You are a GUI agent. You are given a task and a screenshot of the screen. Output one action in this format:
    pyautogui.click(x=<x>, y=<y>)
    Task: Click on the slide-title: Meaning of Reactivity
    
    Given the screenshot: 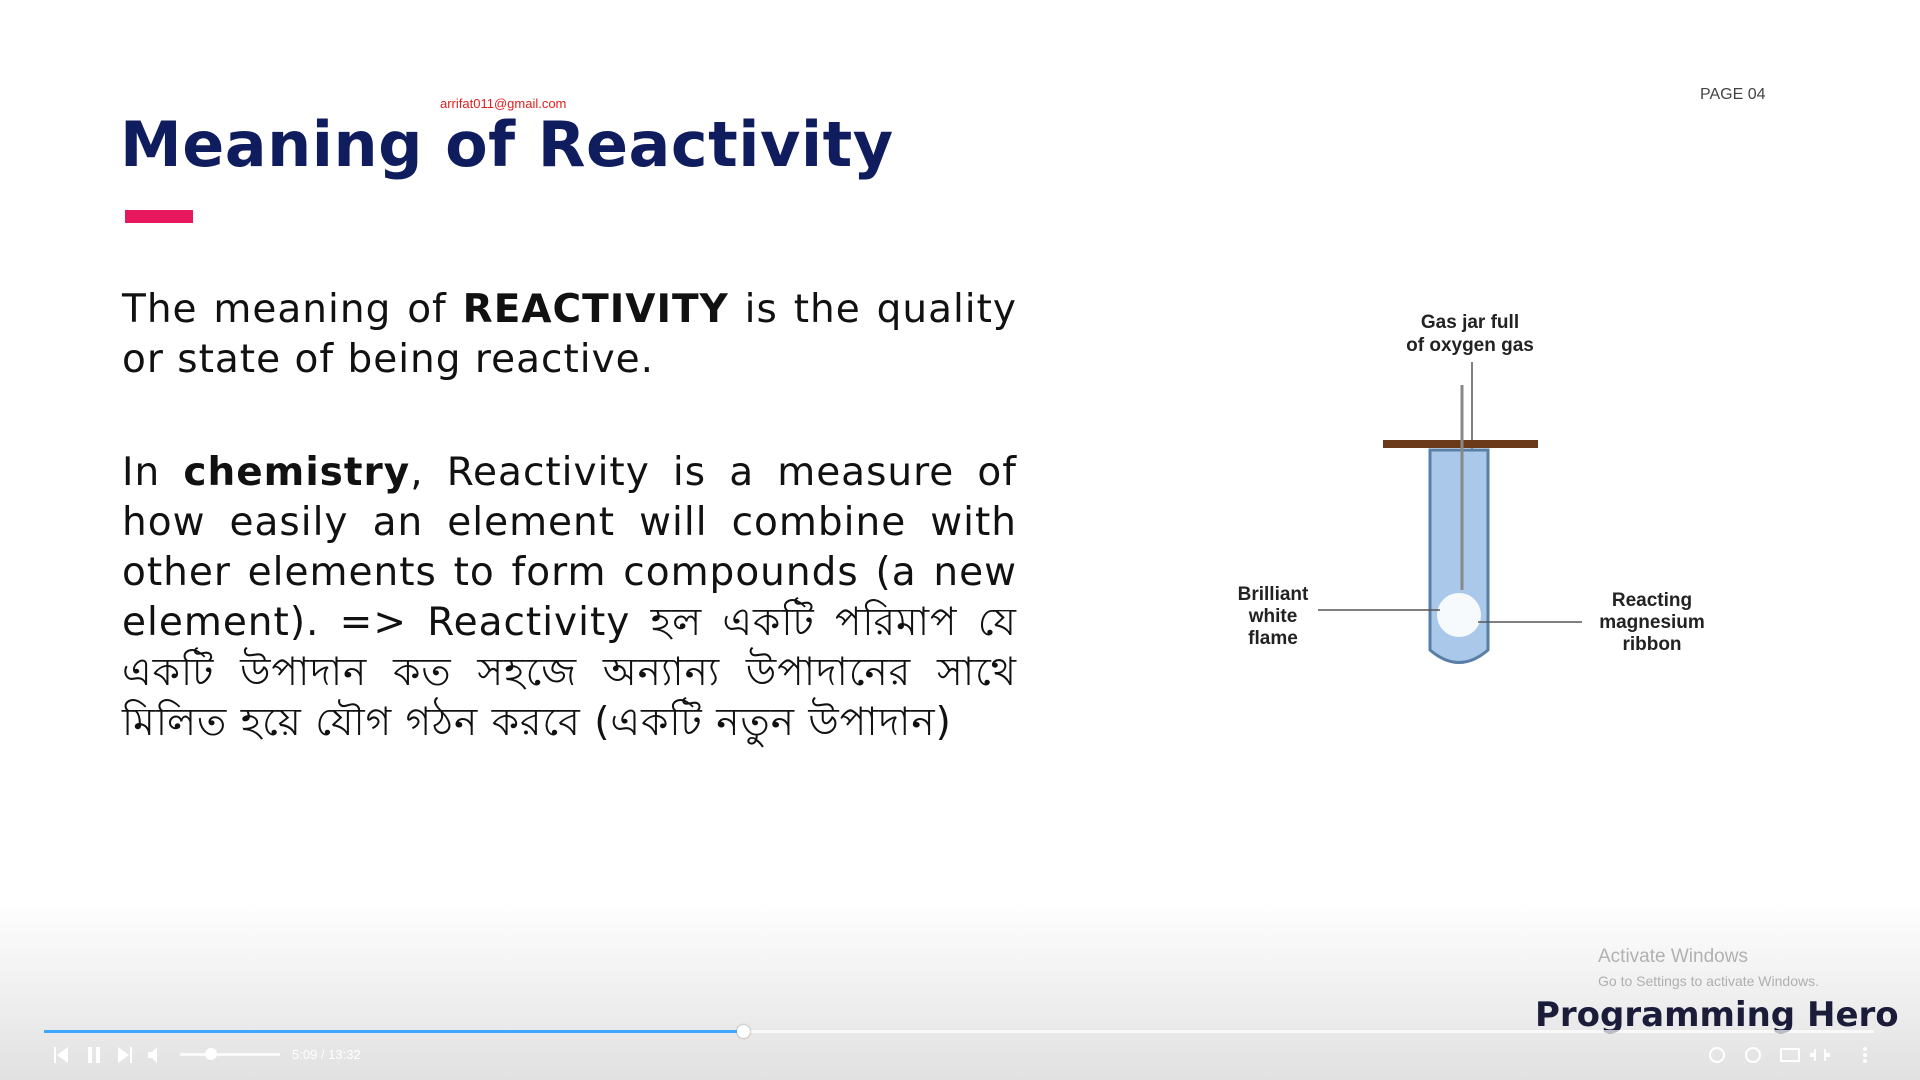 What is the action you would take?
    pyautogui.click(x=507, y=144)
    